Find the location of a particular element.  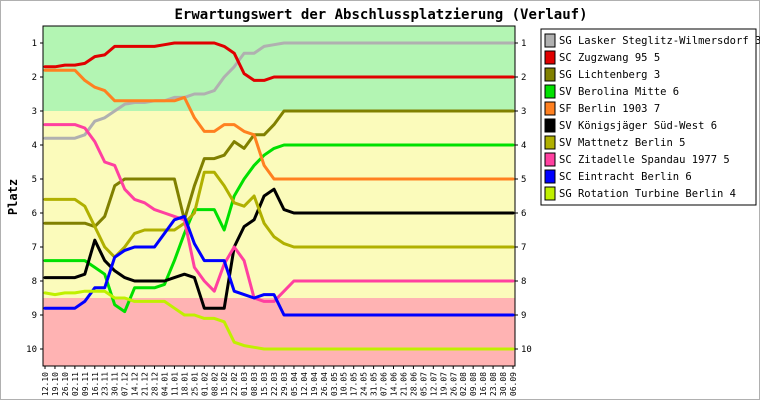

x-tick-label: 05.04 is located at coordinates (294, 384).